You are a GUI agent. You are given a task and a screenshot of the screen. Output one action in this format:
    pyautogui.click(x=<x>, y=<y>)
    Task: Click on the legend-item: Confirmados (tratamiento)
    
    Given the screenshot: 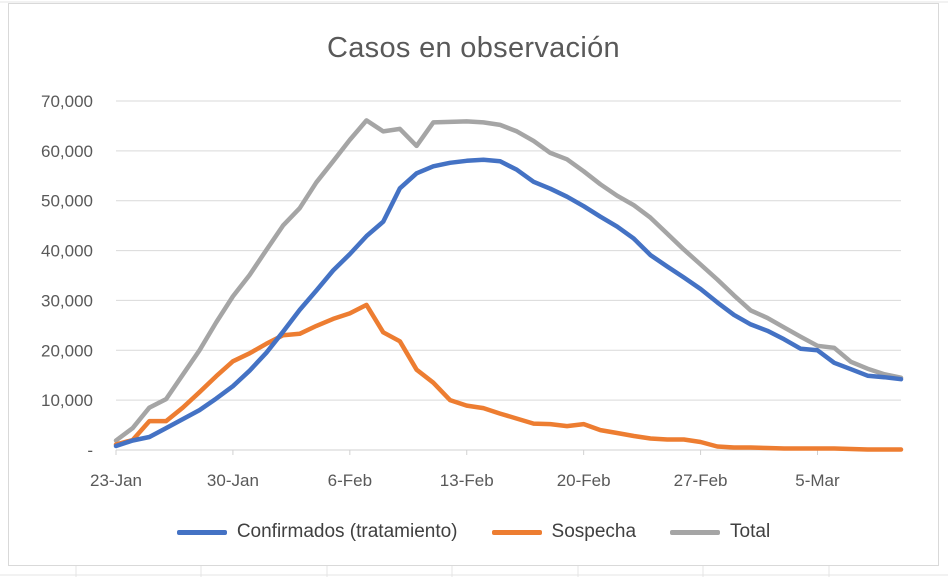 What is the action you would take?
    pyautogui.click(x=317, y=532)
    